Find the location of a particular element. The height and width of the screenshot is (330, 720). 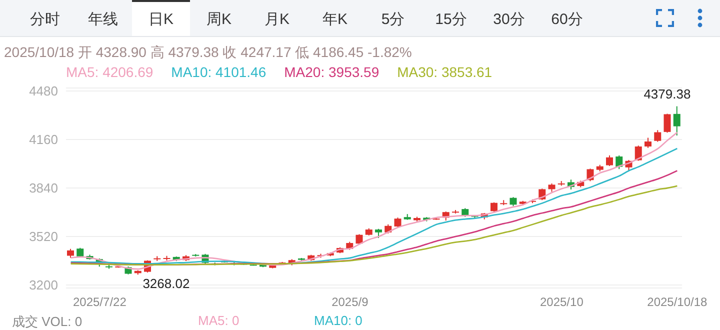

x-tick-label: 2025/9 is located at coordinates (350, 302).